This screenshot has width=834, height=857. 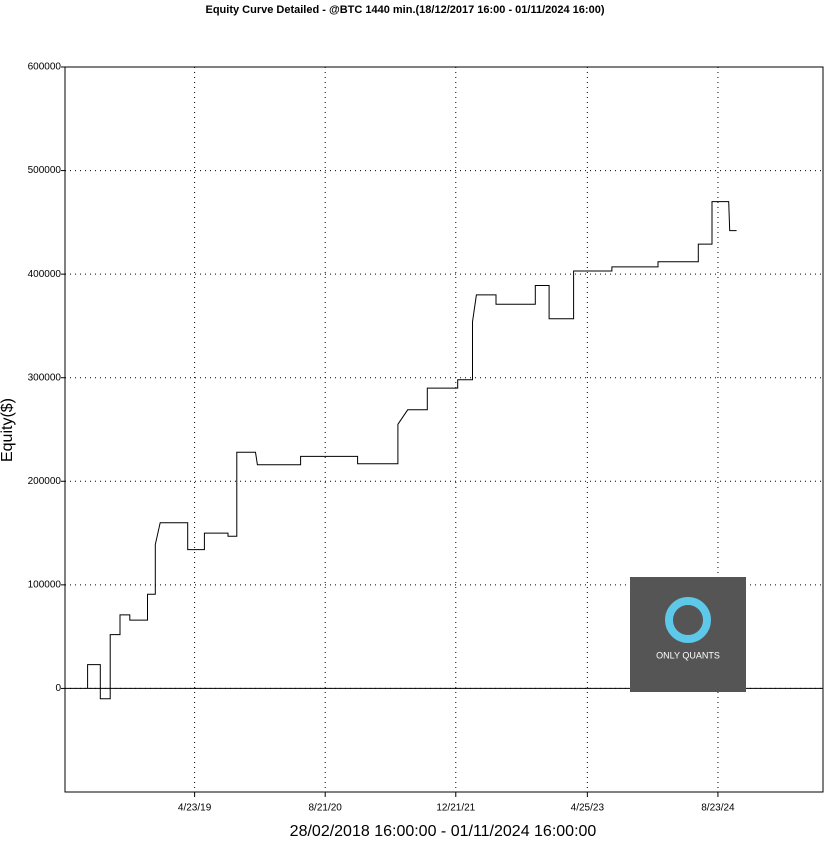 What do you see at coordinates (8, 430) in the screenshot?
I see `y-axis-label: Equity($)` at bounding box center [8, 430].